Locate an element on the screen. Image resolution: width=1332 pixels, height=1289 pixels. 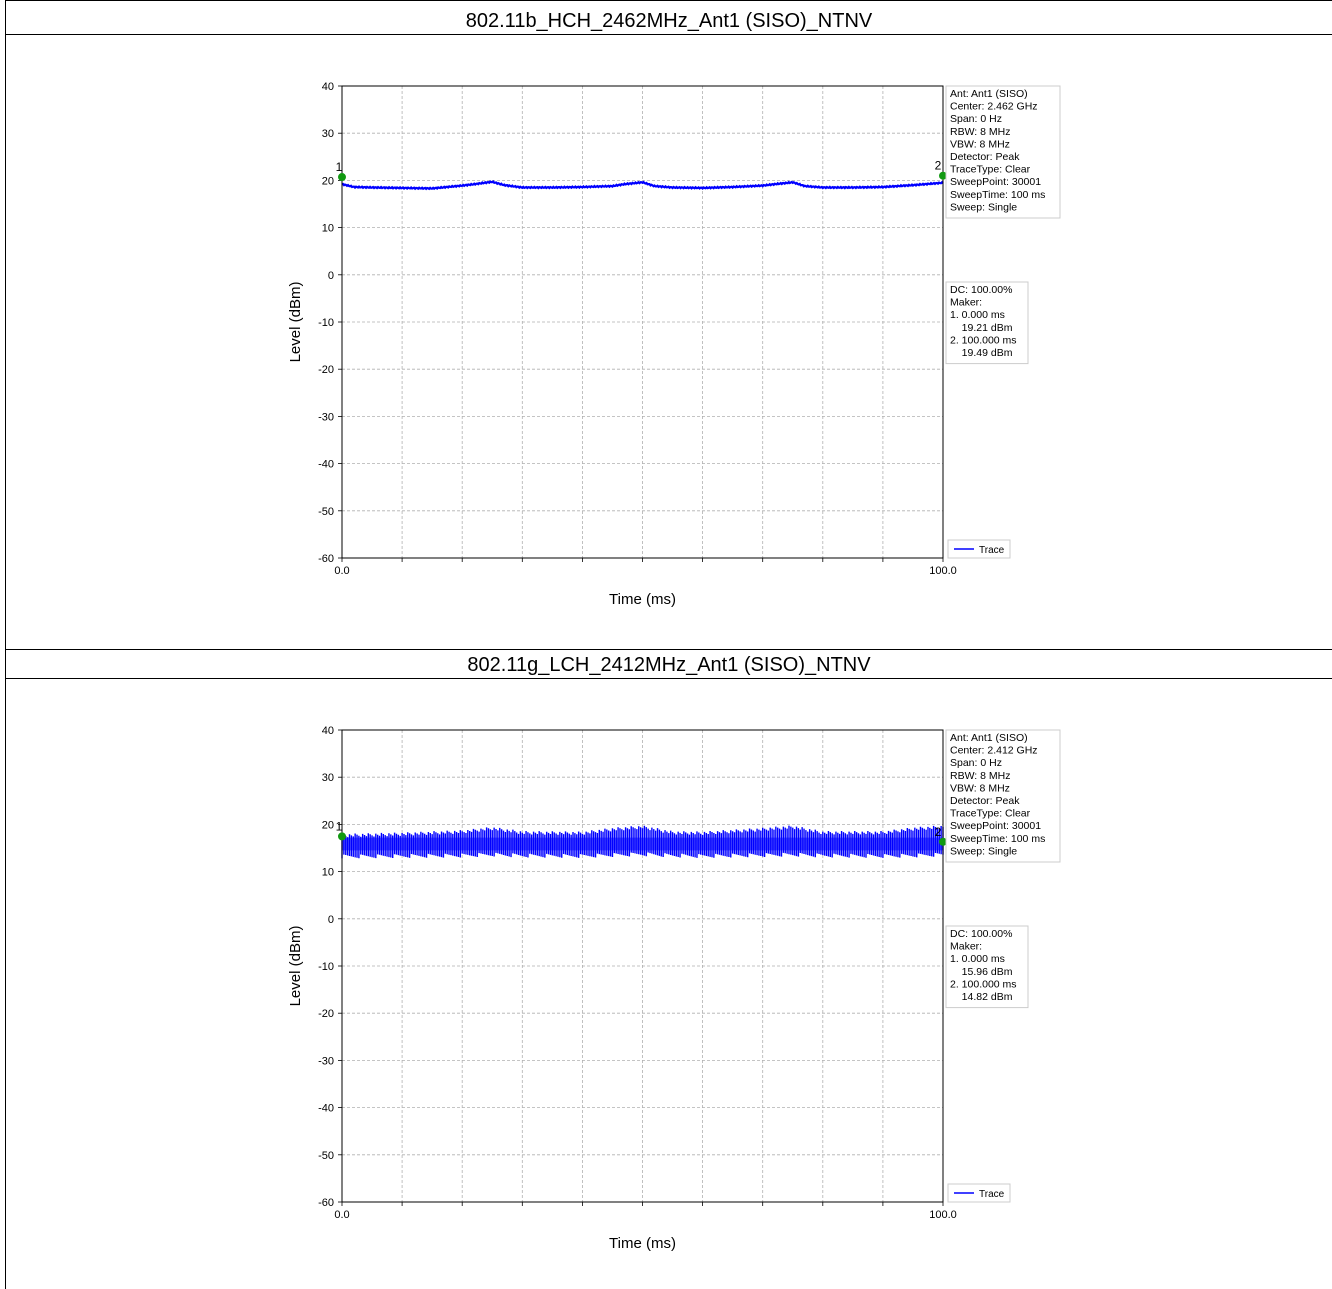
trace-band is located at coordinates (642, 844).